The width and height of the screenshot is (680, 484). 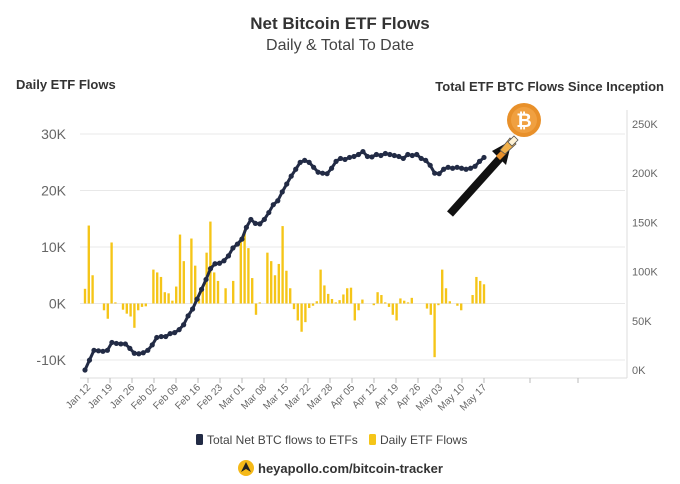 I want to click on bitcoin-coin-icon: ₿, so click(x=518, y=131).